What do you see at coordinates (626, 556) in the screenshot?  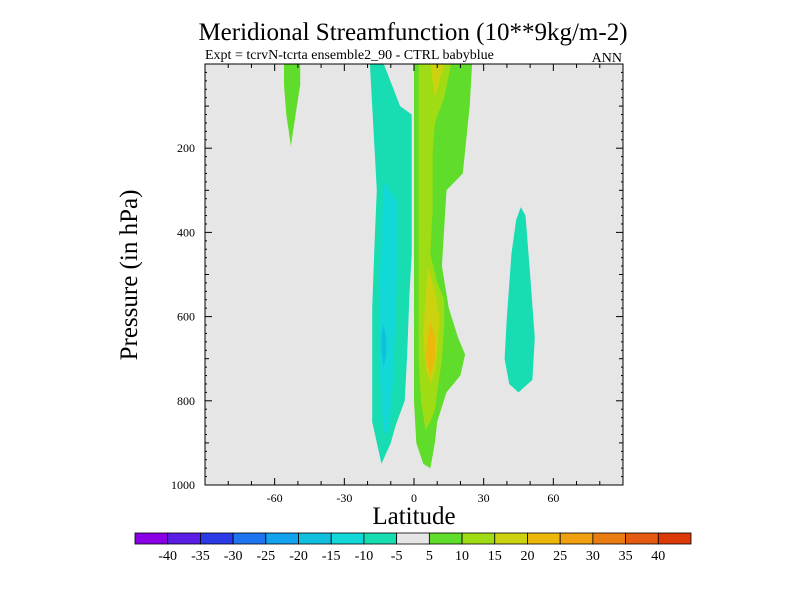 I see `colorbar-label: 35` at bounding box center [626, 556].